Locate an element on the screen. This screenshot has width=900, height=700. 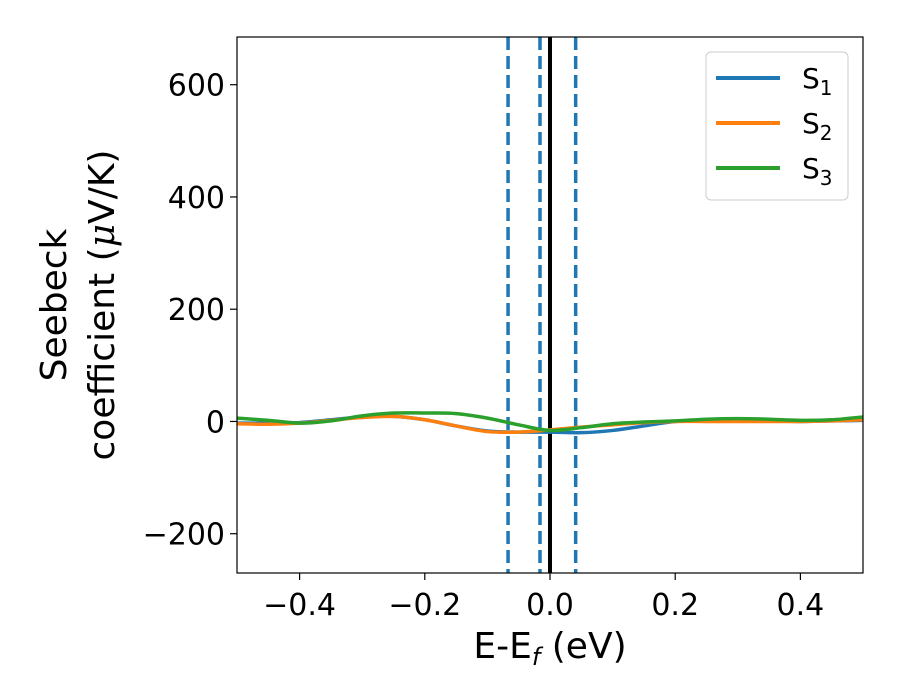
x-tick-label: −0.4 is located at coordinates (299, 605).